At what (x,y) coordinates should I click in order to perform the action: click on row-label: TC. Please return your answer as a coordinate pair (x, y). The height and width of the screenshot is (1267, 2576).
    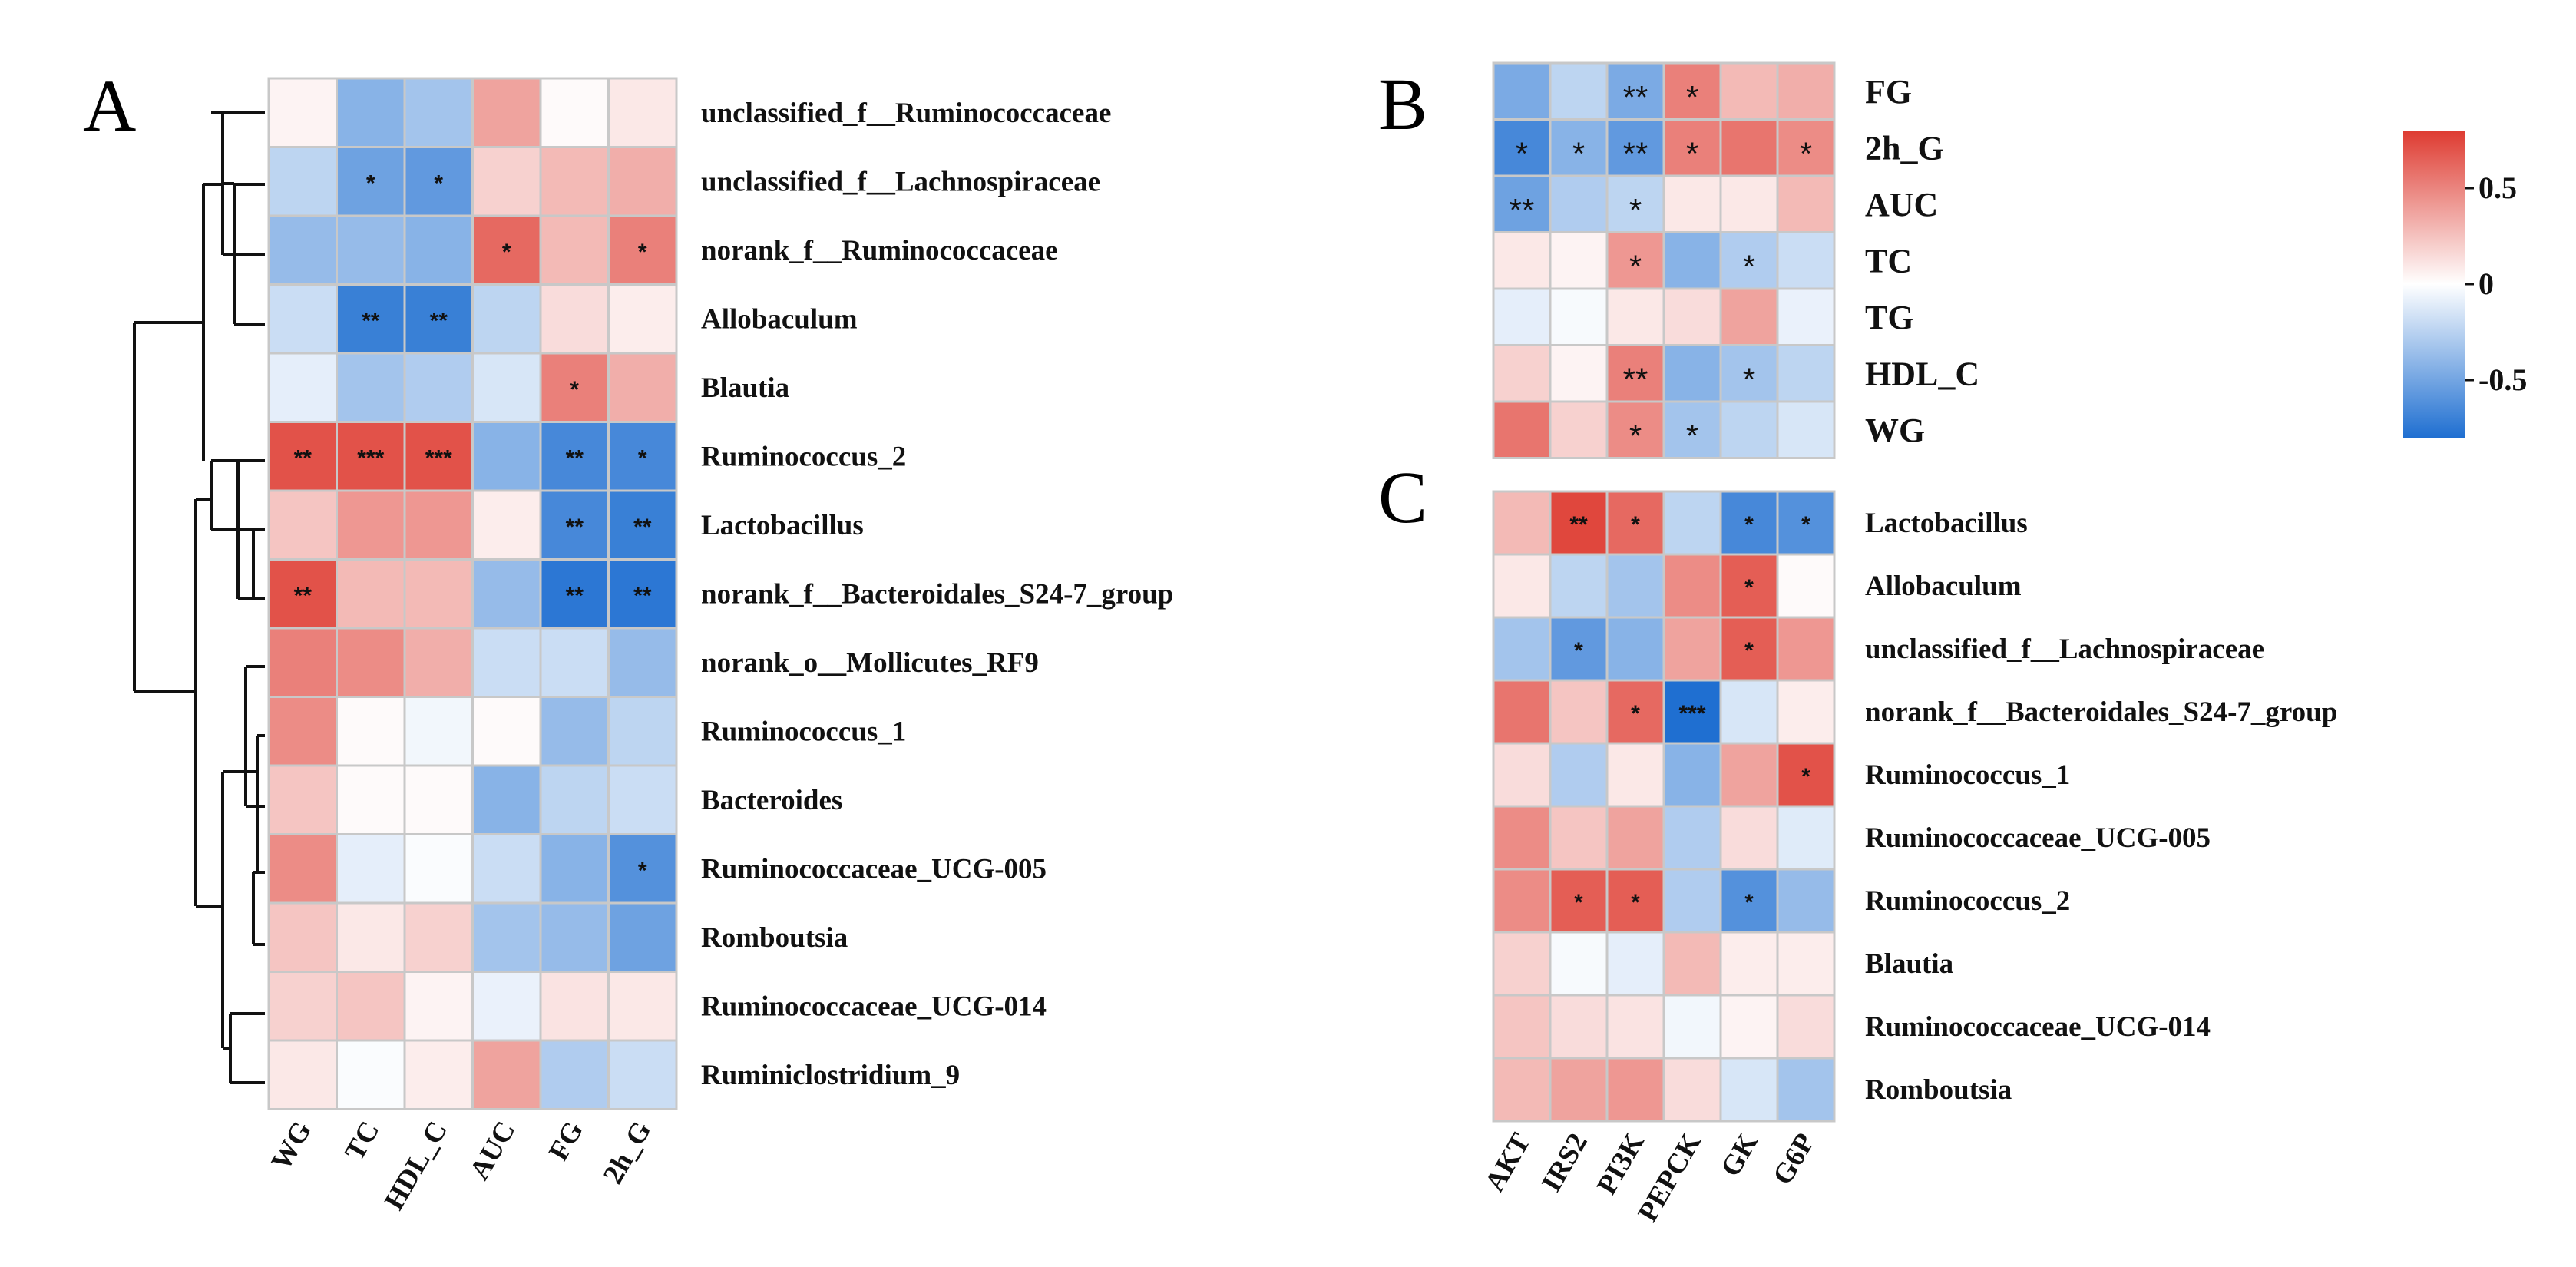
    Looking at the image, I should click on (1888, 261).